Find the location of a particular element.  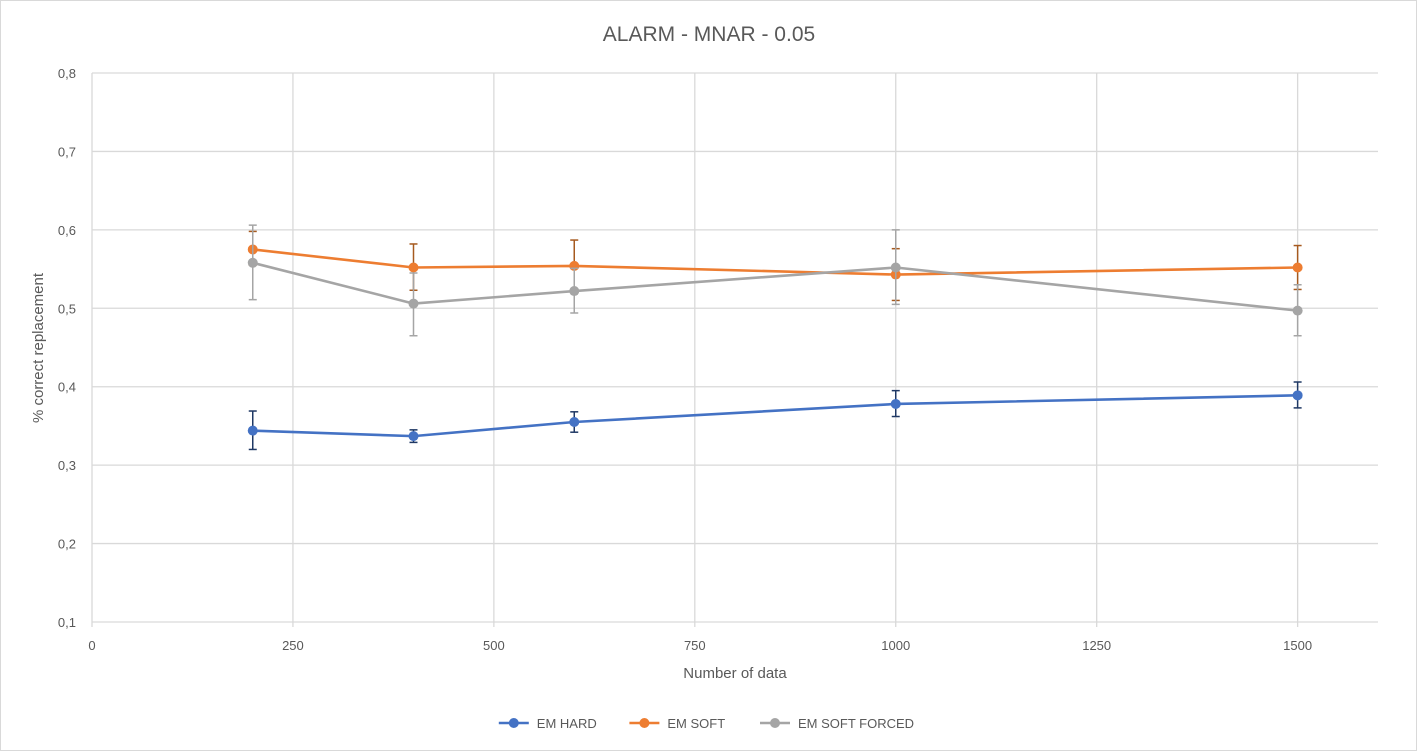

legend: EM HARD EM SOFT EM SOFT FORCED is located at coordinates (706, 723).